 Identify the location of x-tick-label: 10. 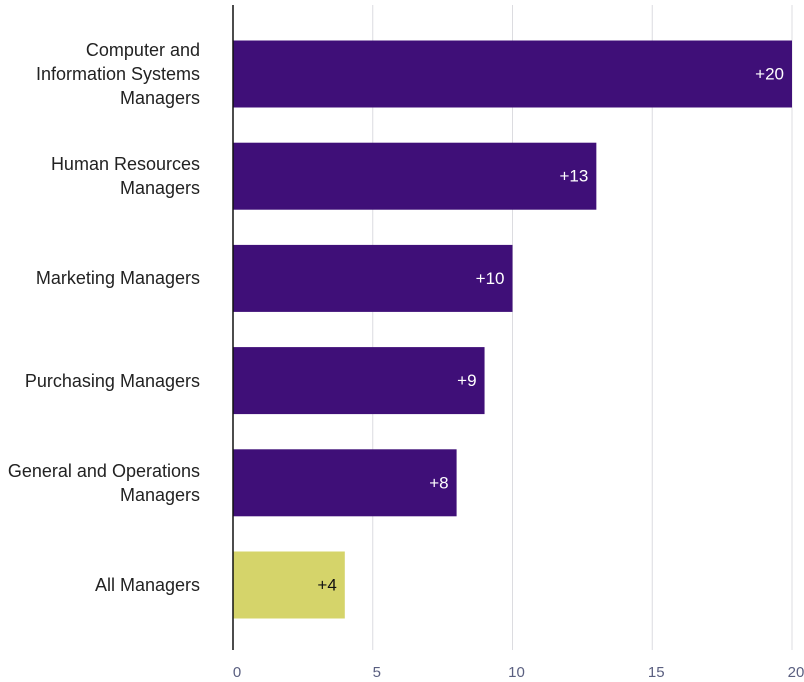
(516, 672).